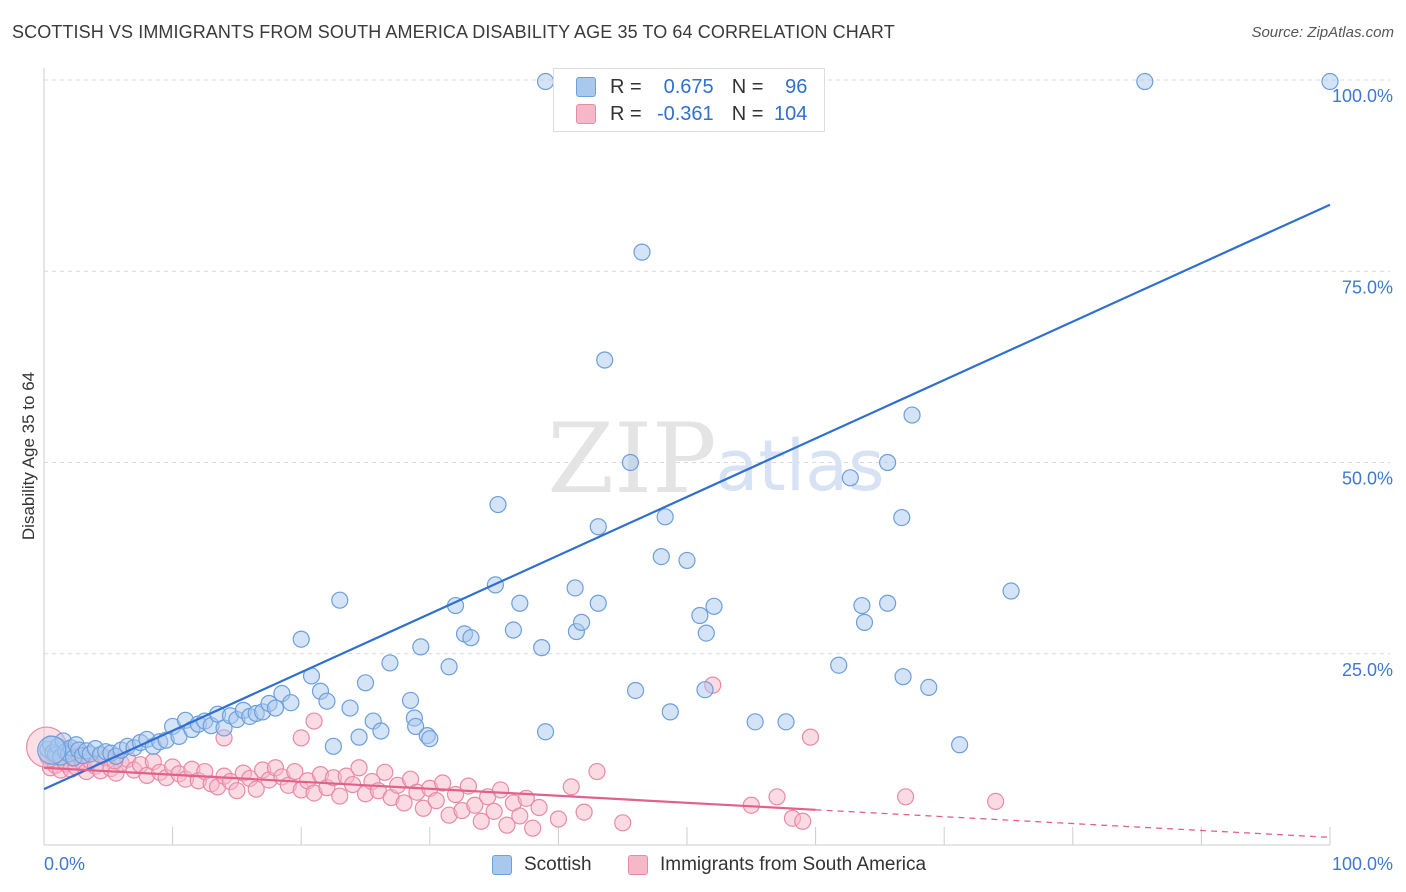 Image resolution: width=1406 pixels, height=892 pixels. I want to click on immigrant-trend-line, so click(429, 788).